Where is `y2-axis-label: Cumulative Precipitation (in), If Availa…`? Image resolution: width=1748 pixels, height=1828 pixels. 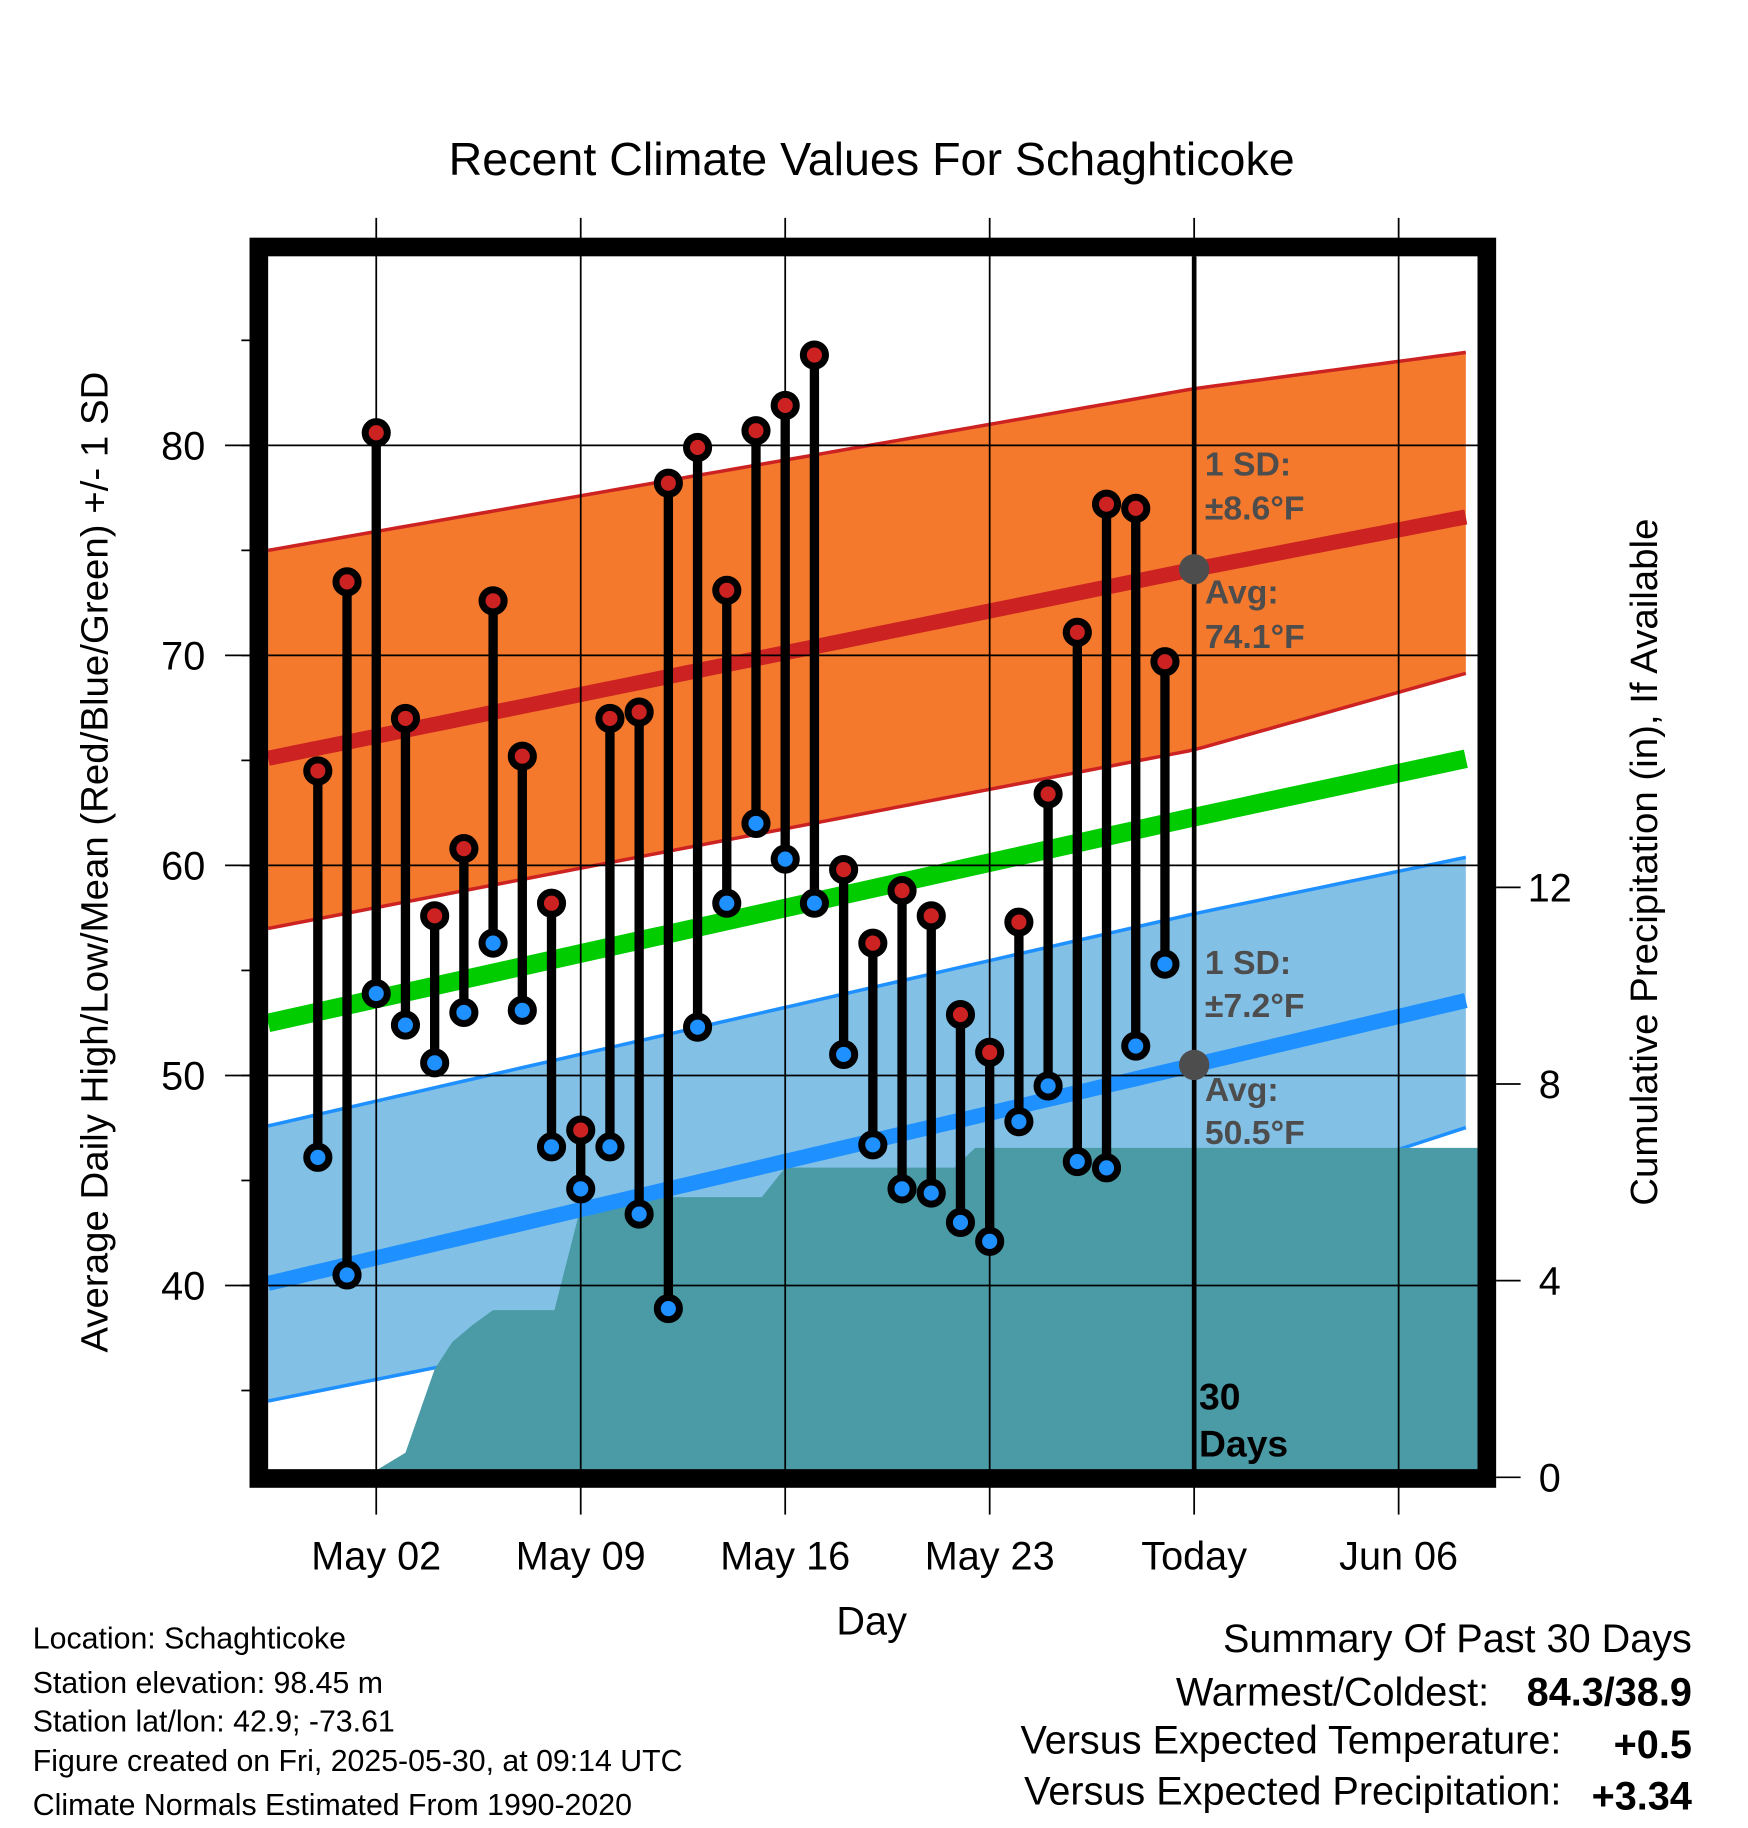 y2-axis-label: Cumulative Precipitation (in), If Availa… is located at coordinates (1644, 862).